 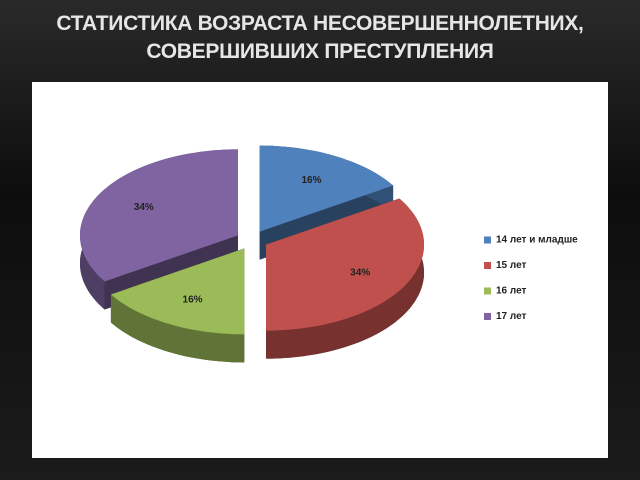 I want to click on legend-label: 15 лет, so click(x=511, y=265).